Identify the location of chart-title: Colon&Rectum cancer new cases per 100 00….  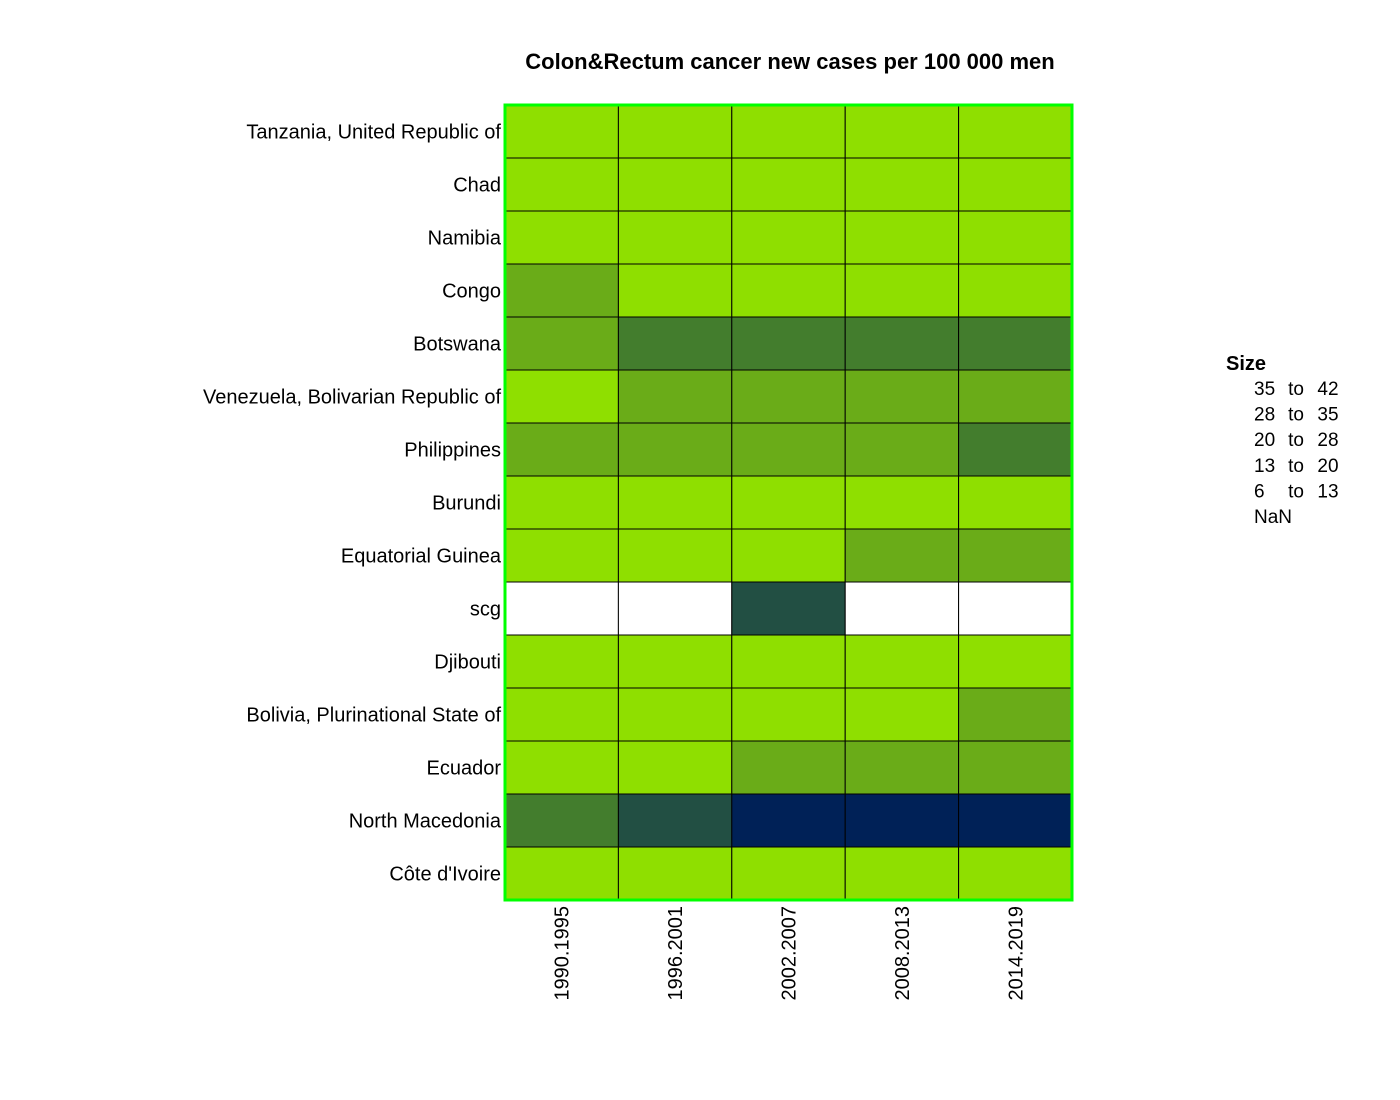
(789, 61).